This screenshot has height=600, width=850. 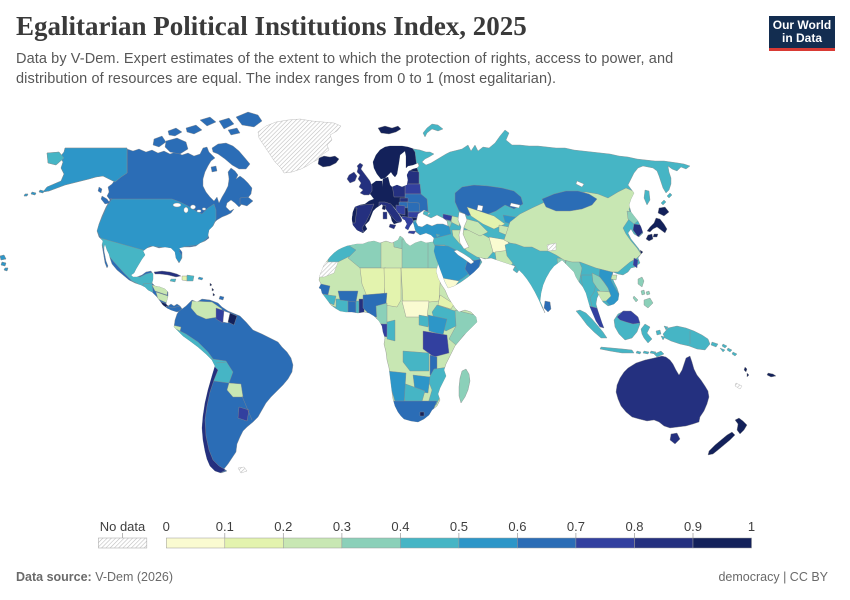 What do you see at coordinates (751, 526) in the screenshot?
I see `svg-text: 1` at bounding box center [751, 526].